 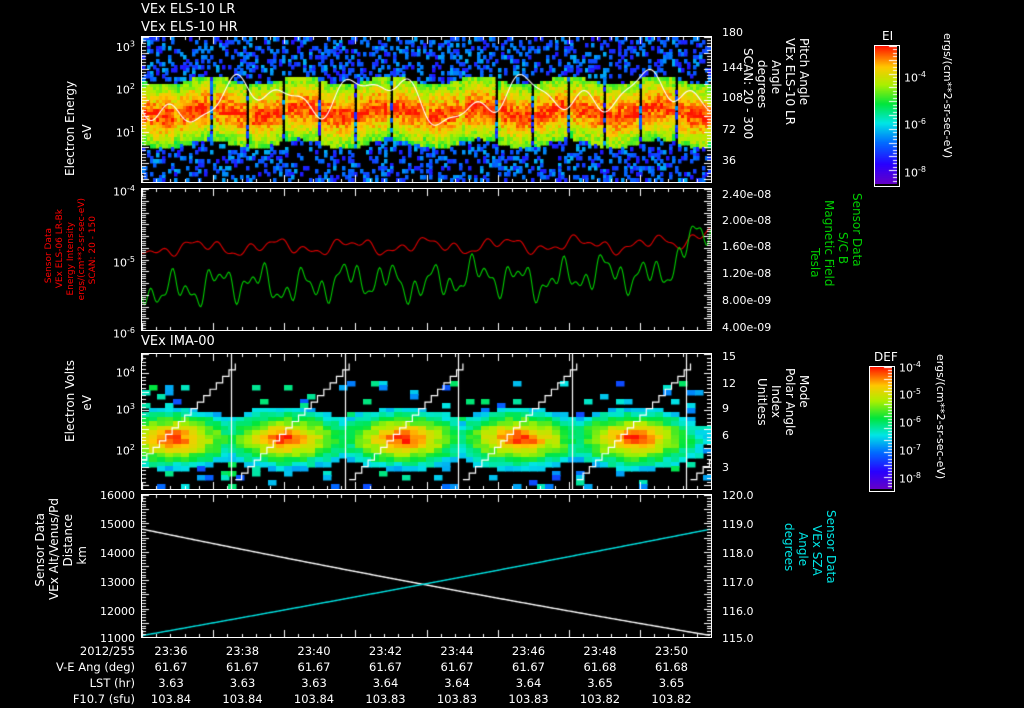 What do you see at coordinates (457, 683) in the screenshot?
I see `bottom-cell-r2-c4: 3.64` at bounding box center [457, 683].